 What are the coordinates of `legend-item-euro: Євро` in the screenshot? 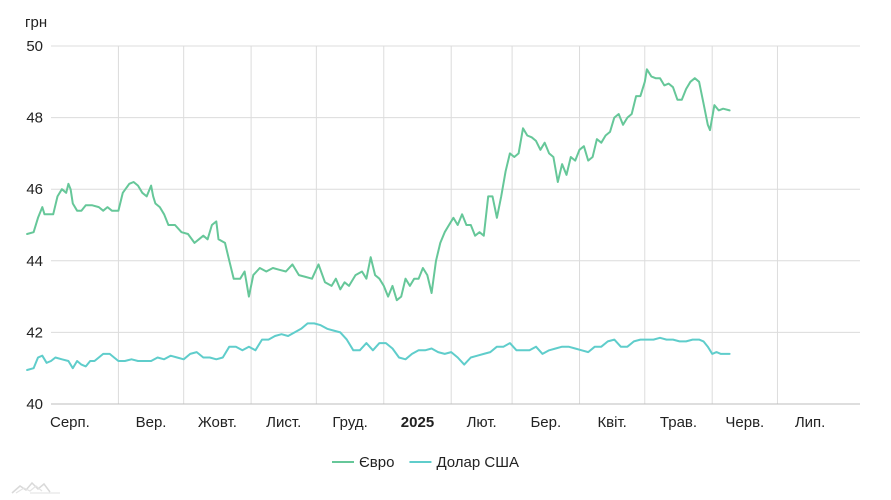 It's located at (363, 462).